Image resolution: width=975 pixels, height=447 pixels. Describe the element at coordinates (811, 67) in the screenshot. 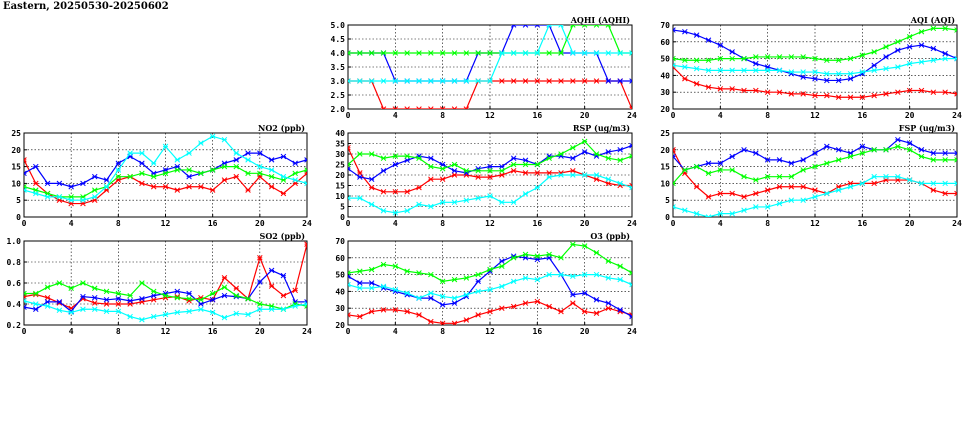

I see `chart-aqi: 0 4 8 12 16 20 24 20 30 40 50 60 70 AQI (AQI)` at that location.